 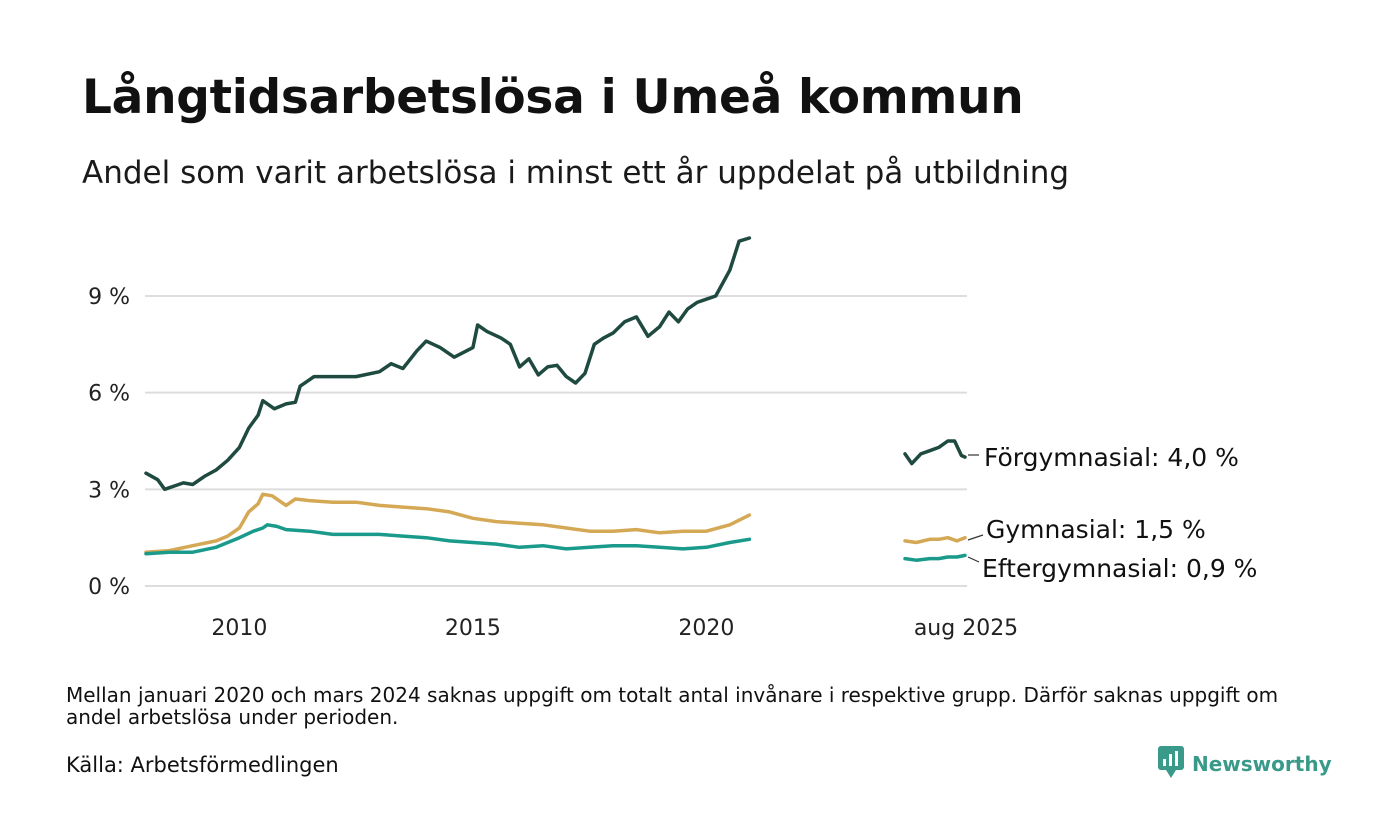 What do you see at coordinates (109, 490) in the screenshot?
I see `y-tick-label: 3 %` at bounding box center [109, 490].